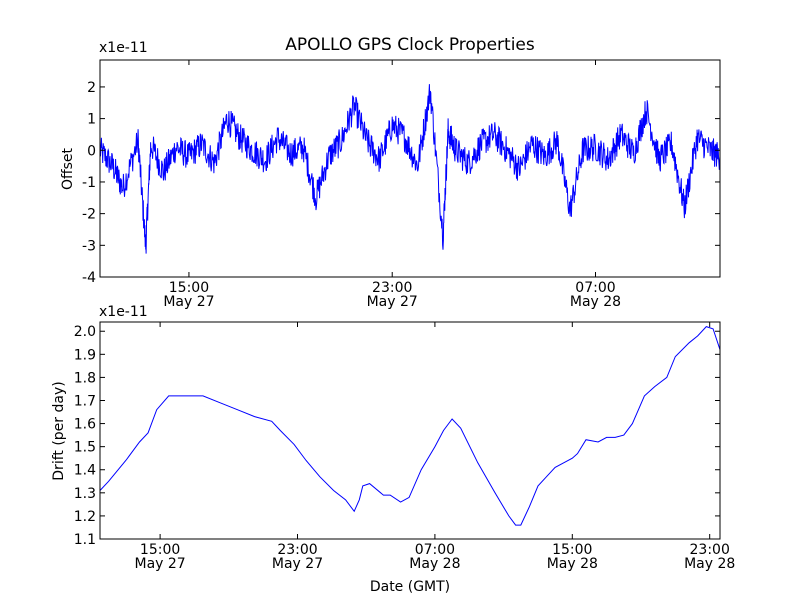 The height and width of the screenshot is (600, 800). Describe the element at coordinates (85, 540) in the screenshot. I see `y-tick-label: 1.1` at that location.